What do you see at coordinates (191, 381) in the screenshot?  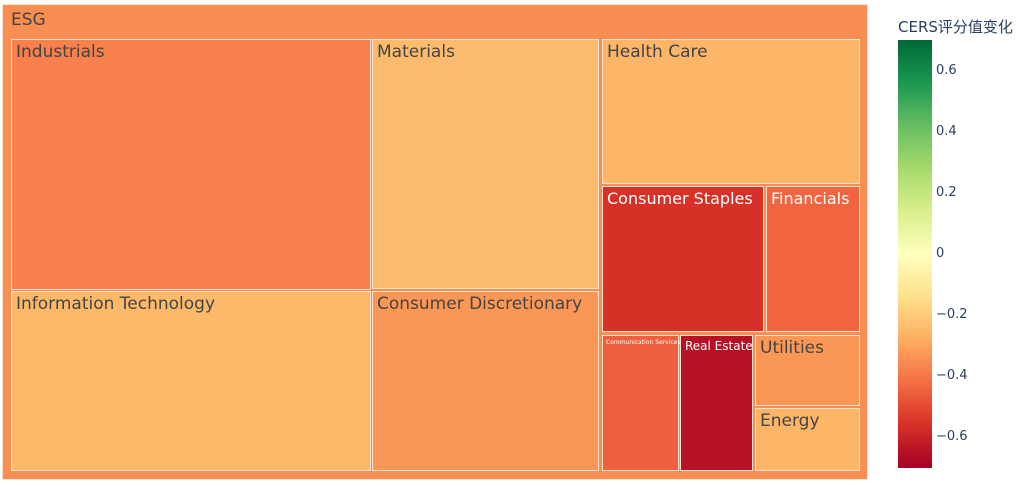 I see `treemap-tile-information-technology: Information Technology` at bounding box center [191, 381].